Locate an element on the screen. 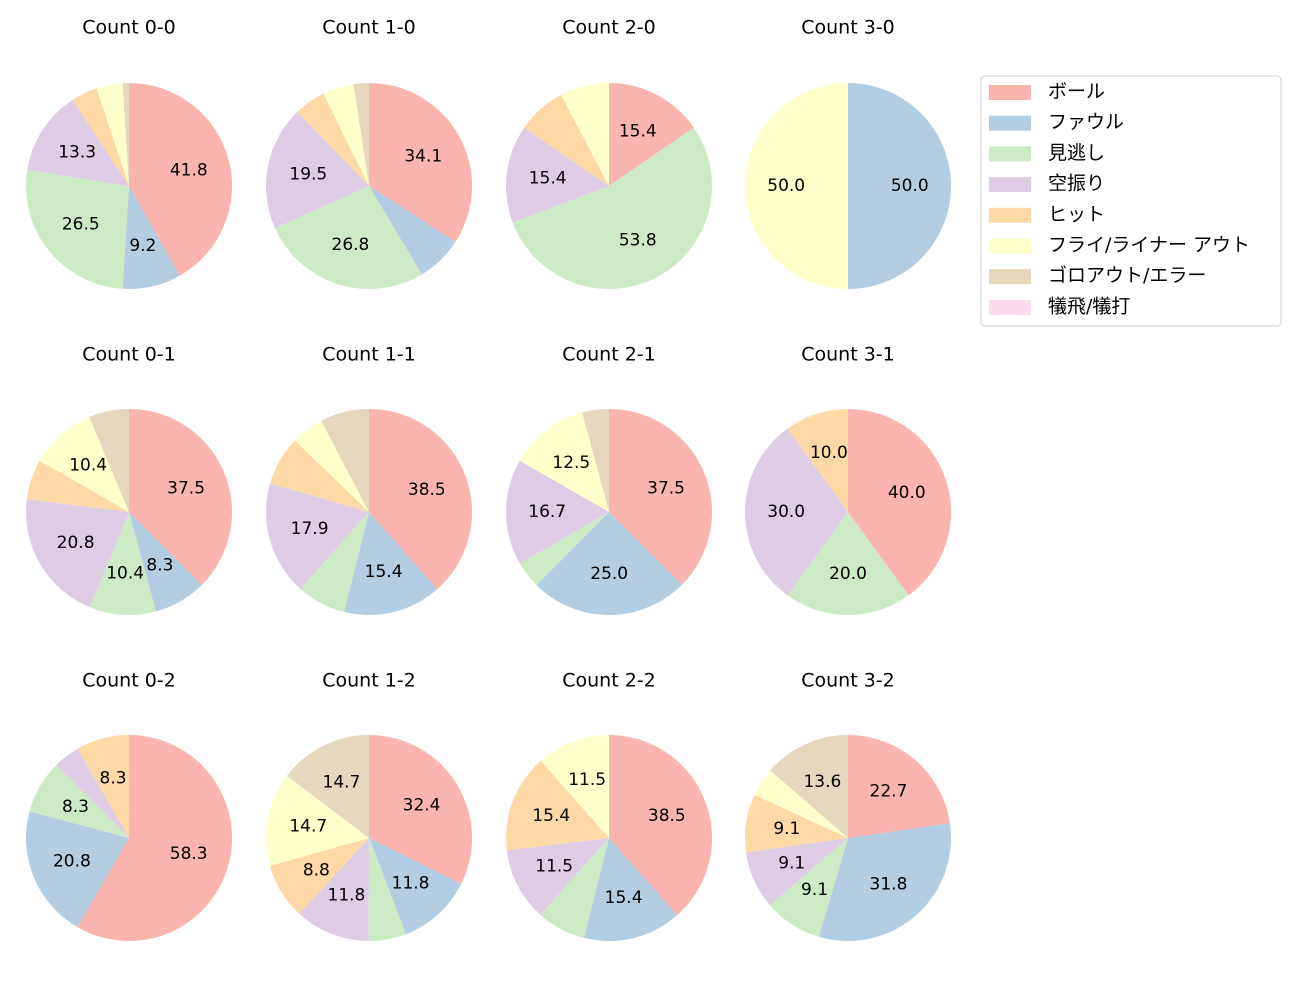  chart-title: Count 2-0 is located at coordinates (609, 28).